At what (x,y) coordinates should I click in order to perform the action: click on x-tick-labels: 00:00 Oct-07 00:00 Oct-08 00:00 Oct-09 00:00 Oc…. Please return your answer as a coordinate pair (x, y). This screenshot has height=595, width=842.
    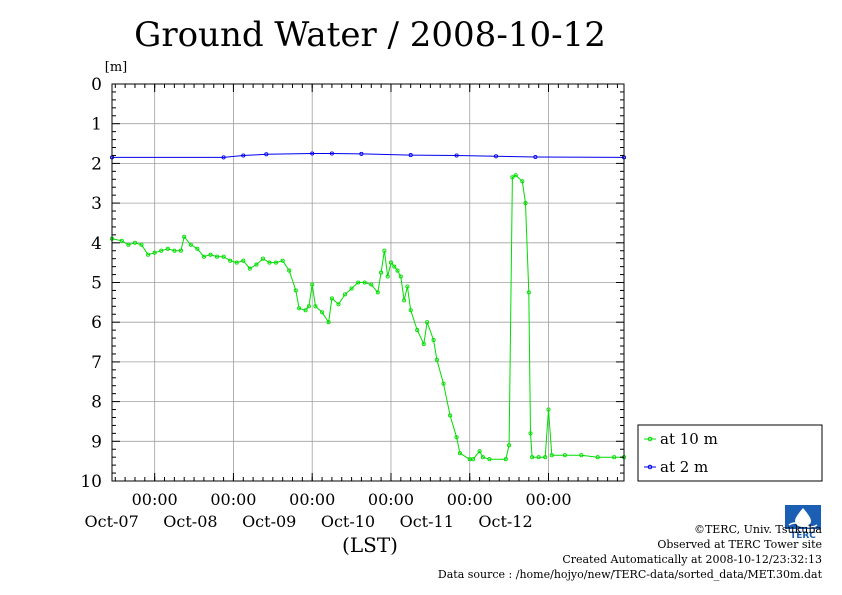
    Looking at the image, I should click on (328, 510).